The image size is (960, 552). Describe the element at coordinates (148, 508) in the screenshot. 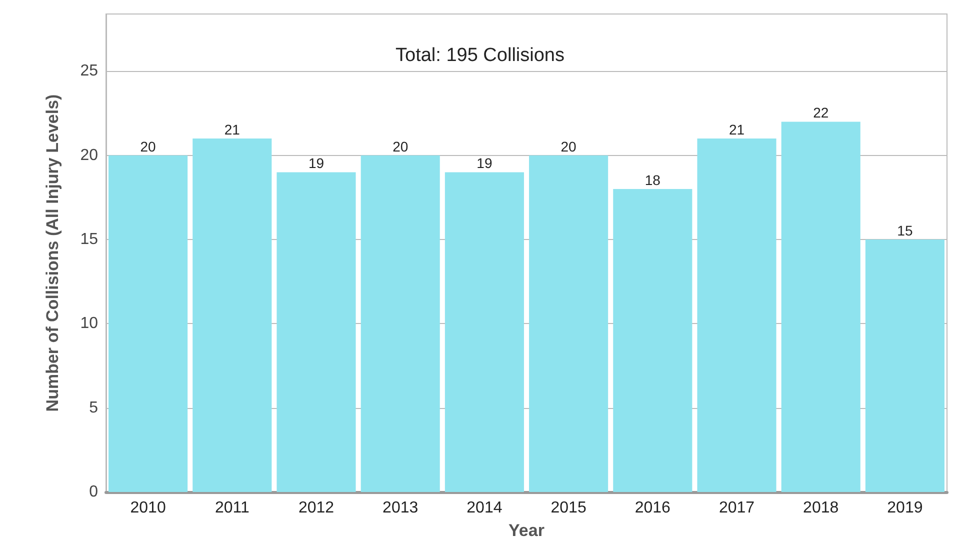

I see `x-tick-label: 2010` at that location.